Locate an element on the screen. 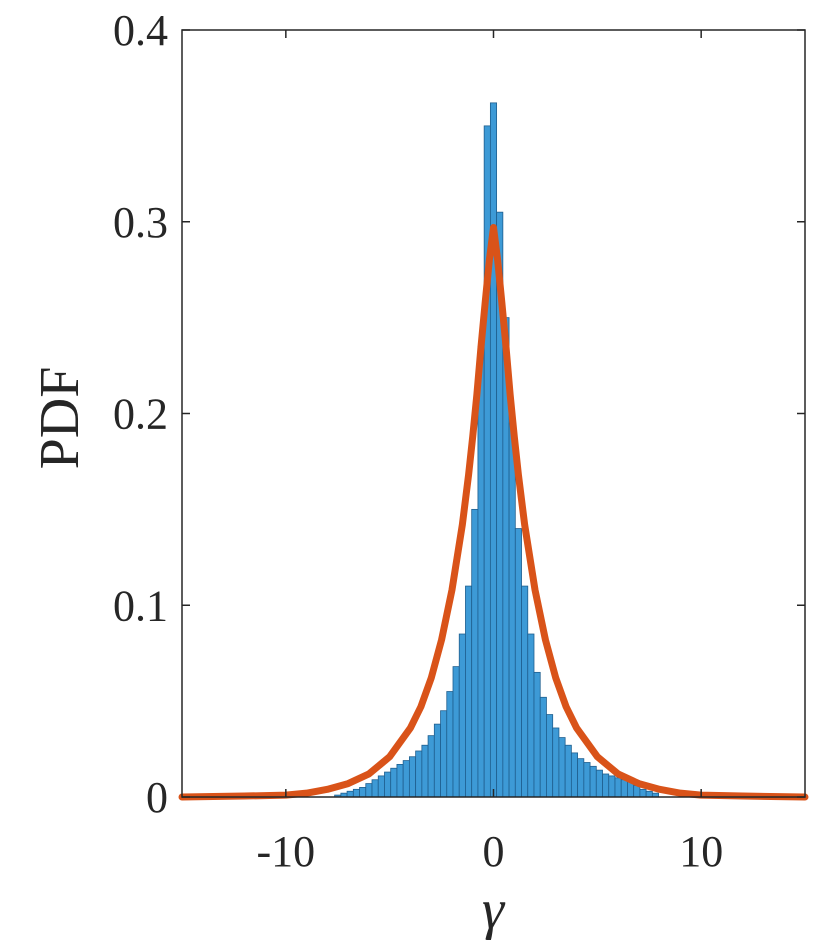  y-tick-label: 0.3 is located at coordinates (140, 222).